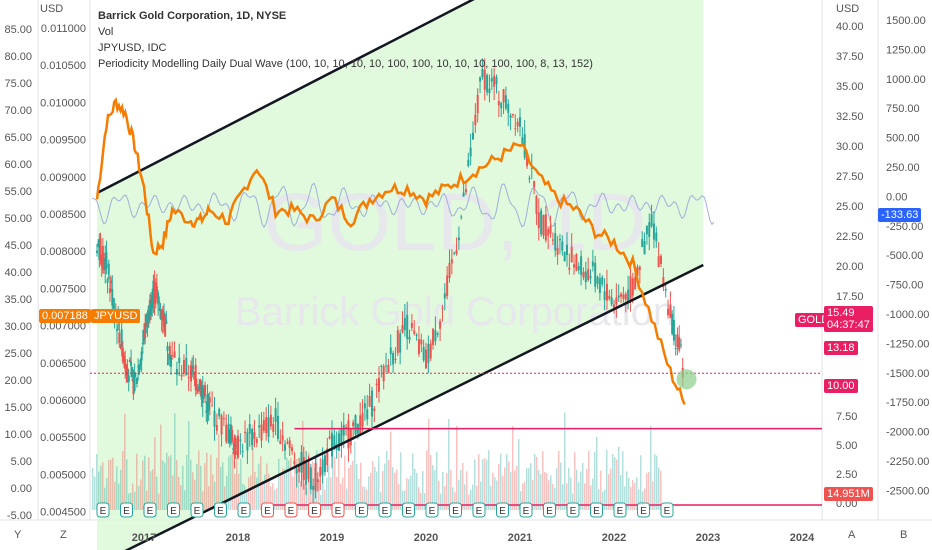 The width and height of the screenshot is (932, 550). I want to click on legend-title: Barrick Gold Corporation, 1D, NYSE, so click(192, 16).